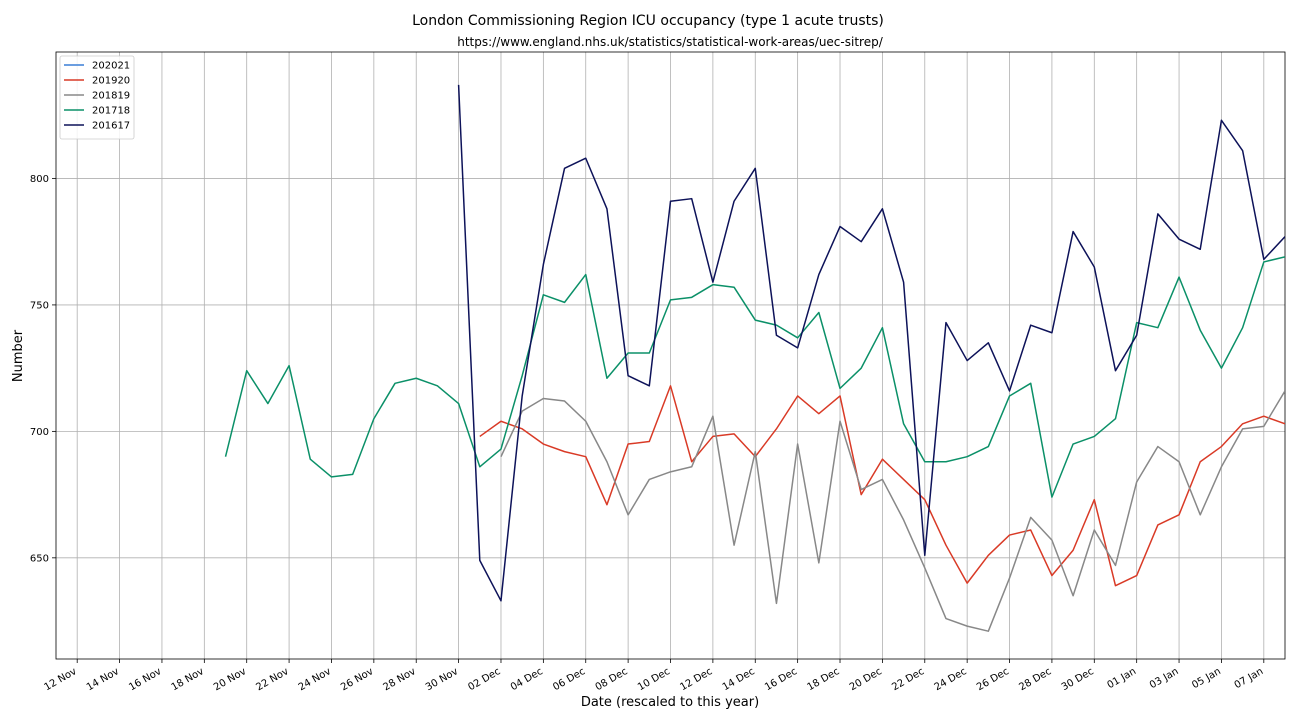 The image size is (1296, 720). What do you see at coordinates (18, 355) in the screenshot?
I see `y-axis-label: Number` at bounding box center [18, 355].